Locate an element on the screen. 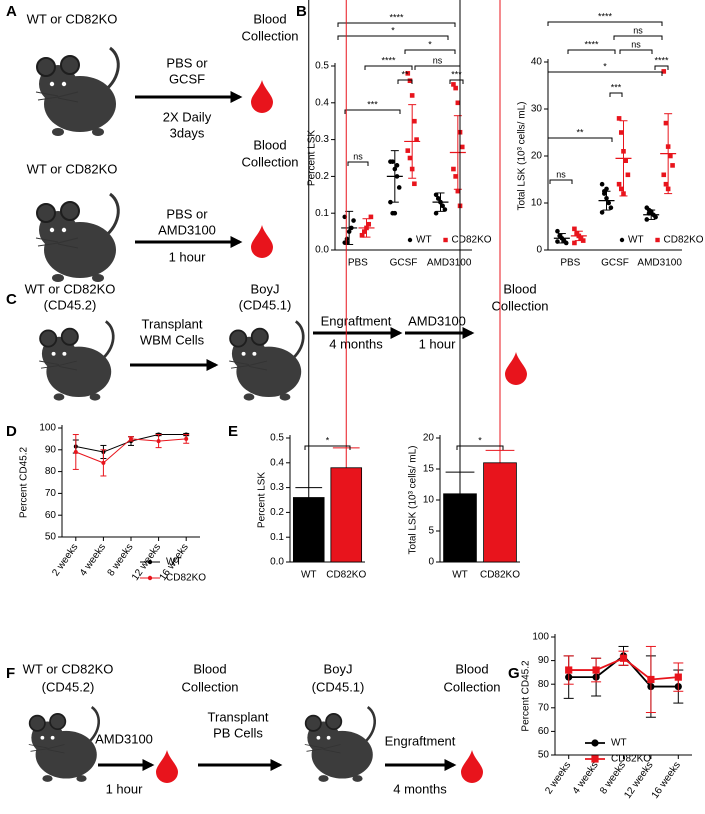 The width and height of the screenshot is (705, 814). panel-label: B is located at coordinates (301, 11).